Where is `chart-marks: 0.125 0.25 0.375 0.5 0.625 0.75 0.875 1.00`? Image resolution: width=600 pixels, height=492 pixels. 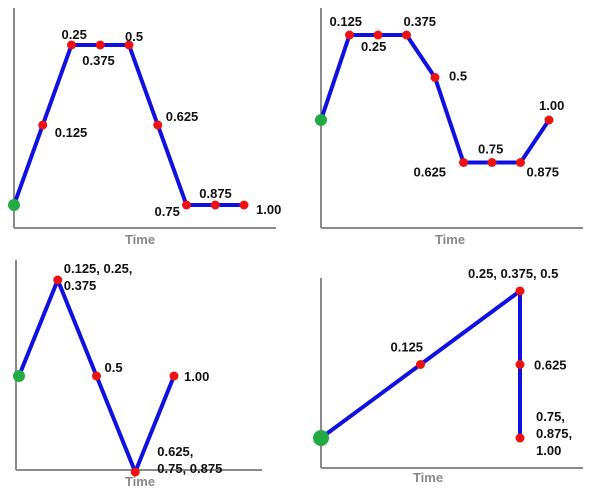 chart-marks: 0.125 0.25 0.375 0.5 0.625 0.75 0.875 1.00 is located at coordinates (439, 97).